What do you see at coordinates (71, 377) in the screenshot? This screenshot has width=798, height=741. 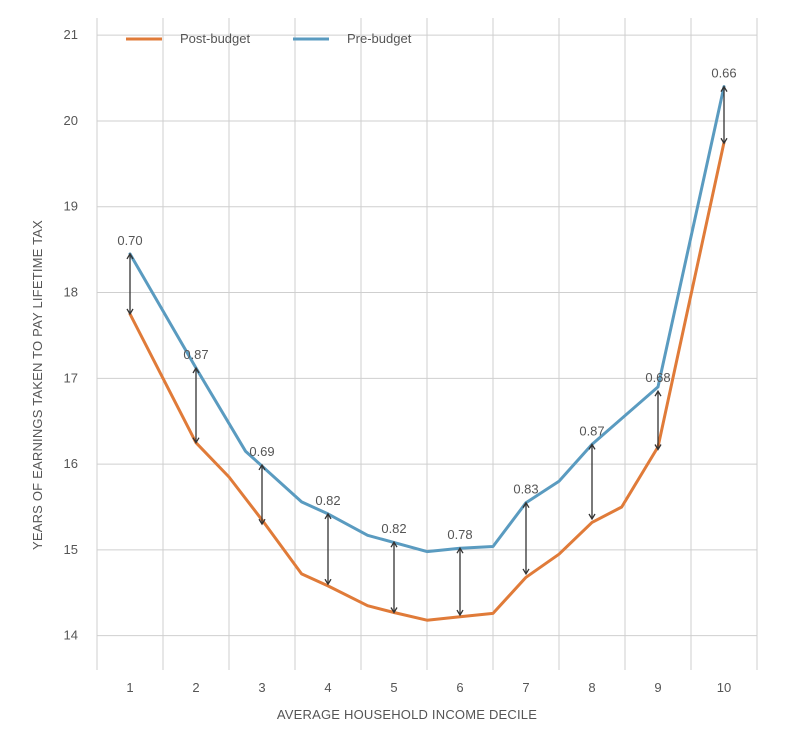 I see `y-tick-label: 17` at bounding box center [71, 377].